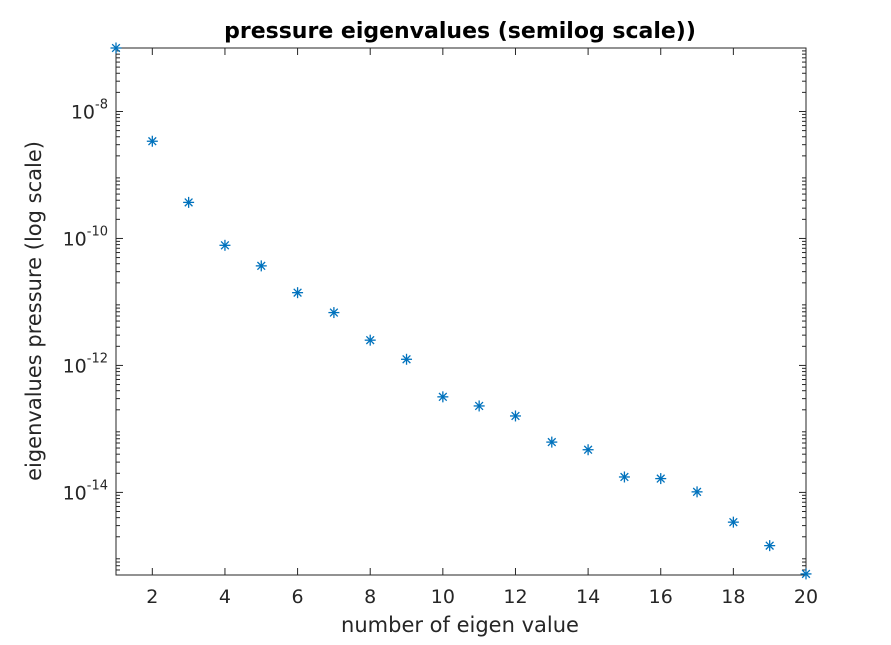 This screenshot has height=645, width=891. I want to click on x-tick-label: 14, so click(588, 597).